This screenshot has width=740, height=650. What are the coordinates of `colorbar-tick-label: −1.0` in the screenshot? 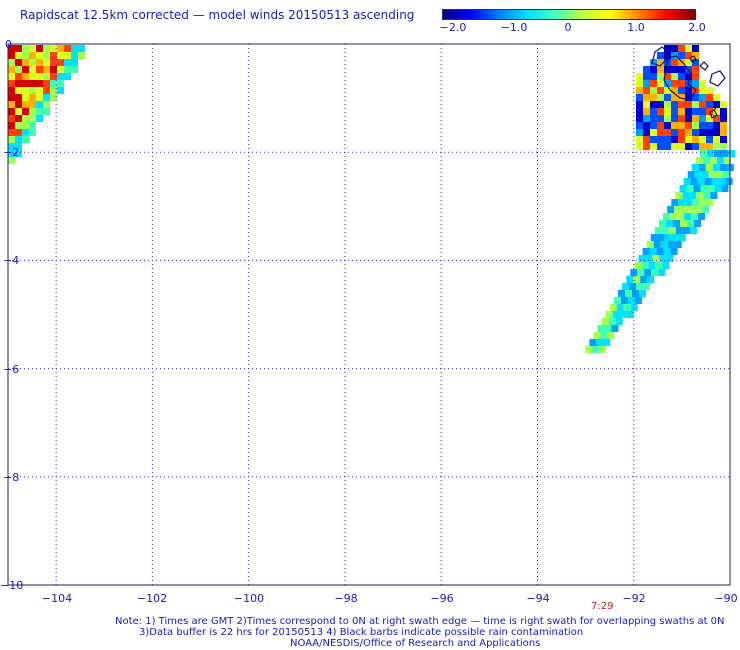 It's located at (514, 27).